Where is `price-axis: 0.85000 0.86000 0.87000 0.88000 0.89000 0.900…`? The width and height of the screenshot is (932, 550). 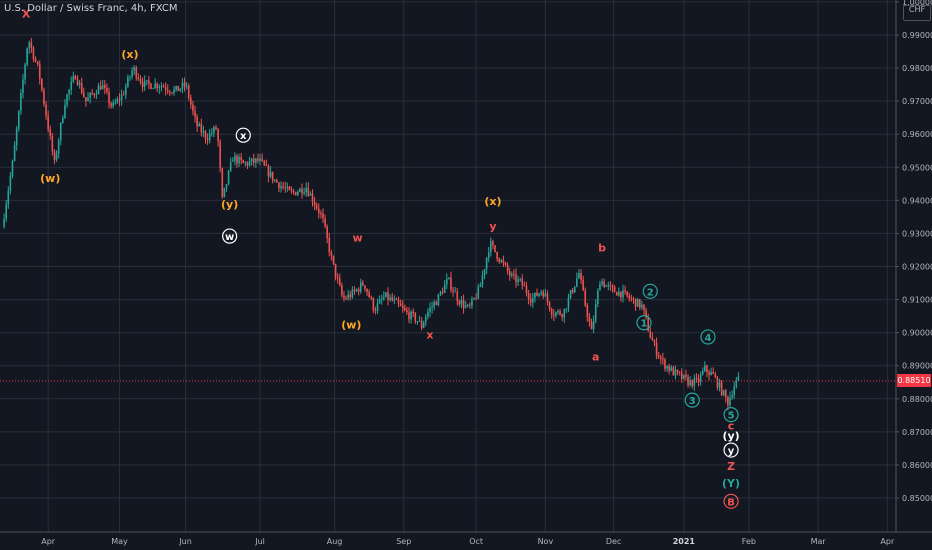 price-axis: 0.85000 0.86000 0.87000 0.88000 0.89000 0.900… is located at coordinates (913, 266).